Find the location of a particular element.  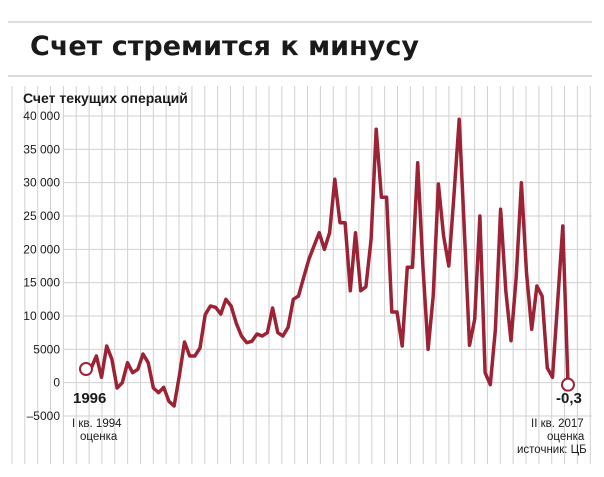

start-note-line-1: I кв. 1994 is located at coordinates (97, 424).